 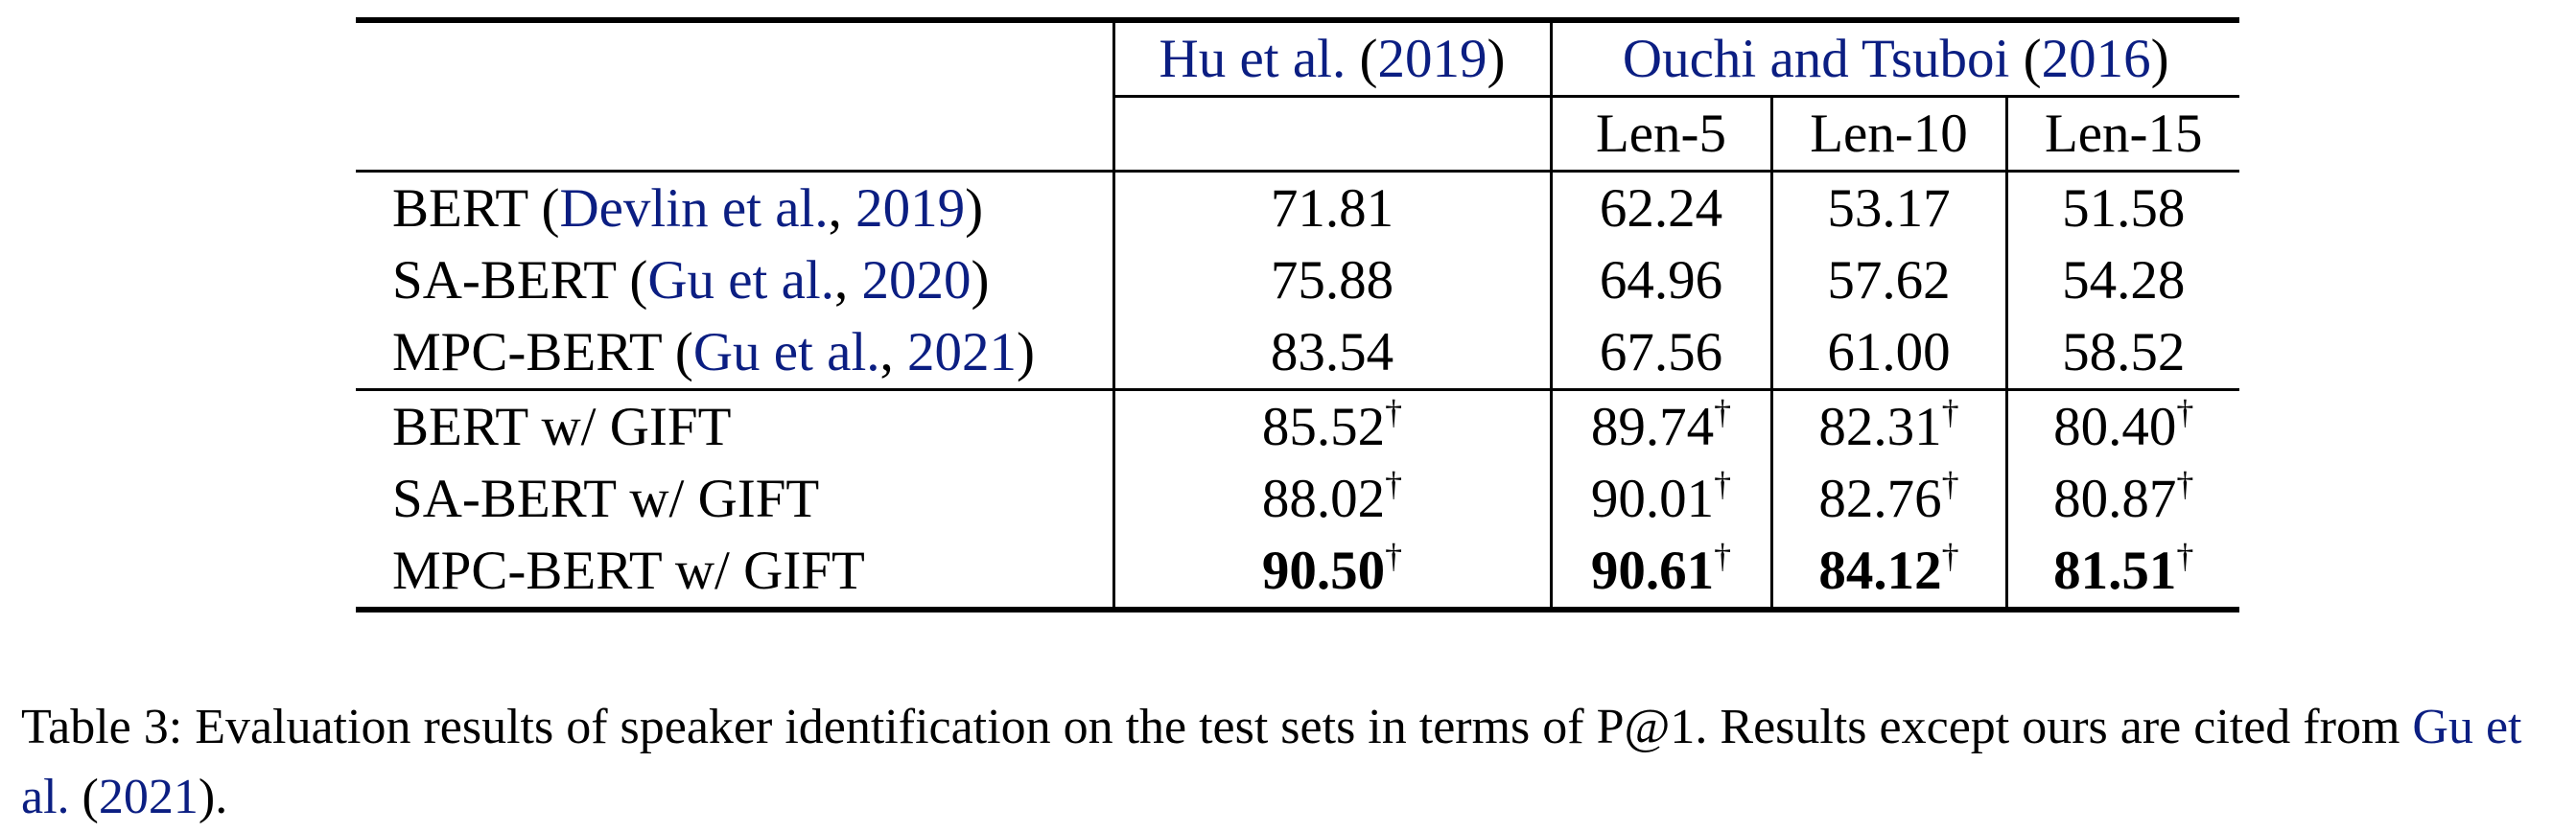 I want to click on value-len-5-cell: 90.61†, so click(x=1660, y=573).